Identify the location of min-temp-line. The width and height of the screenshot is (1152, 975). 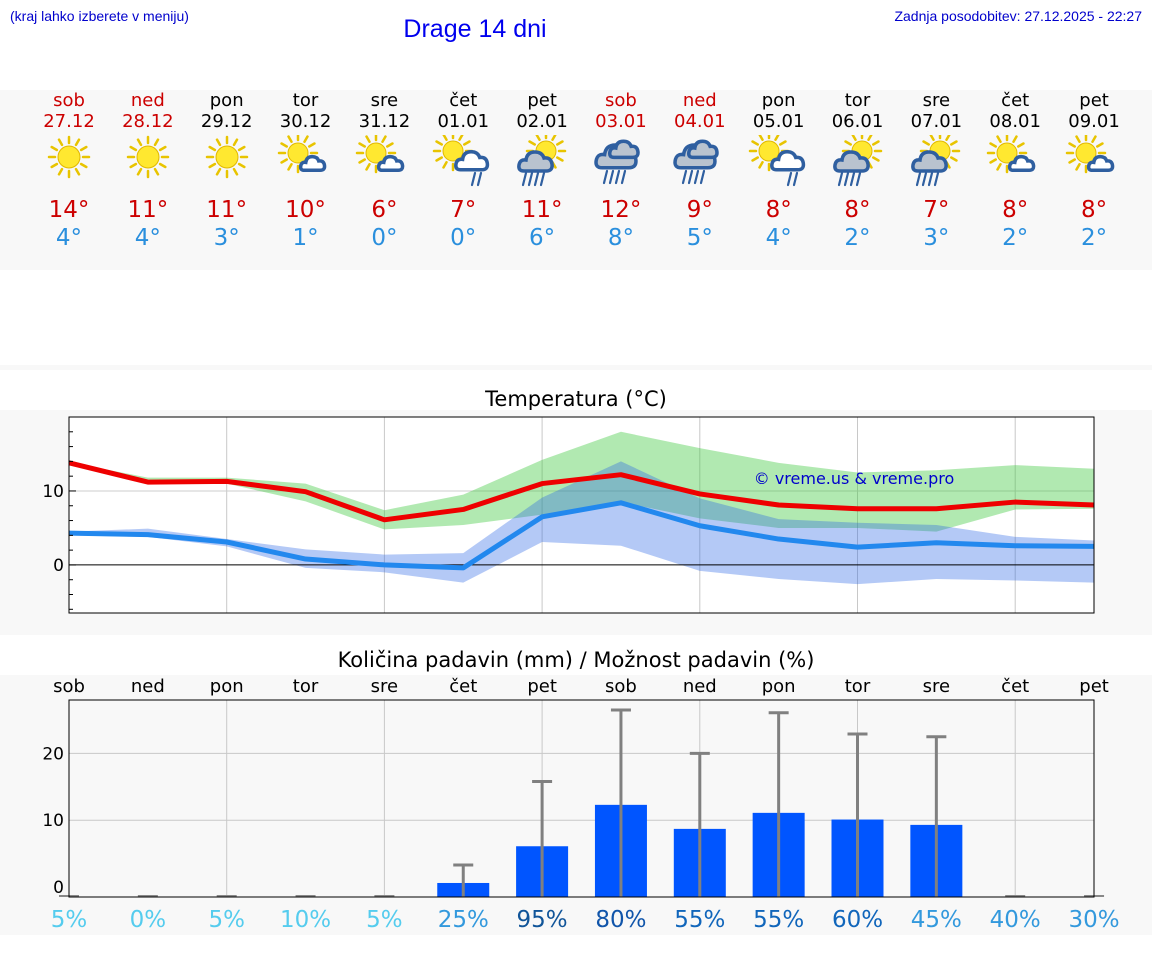
(581, 535).